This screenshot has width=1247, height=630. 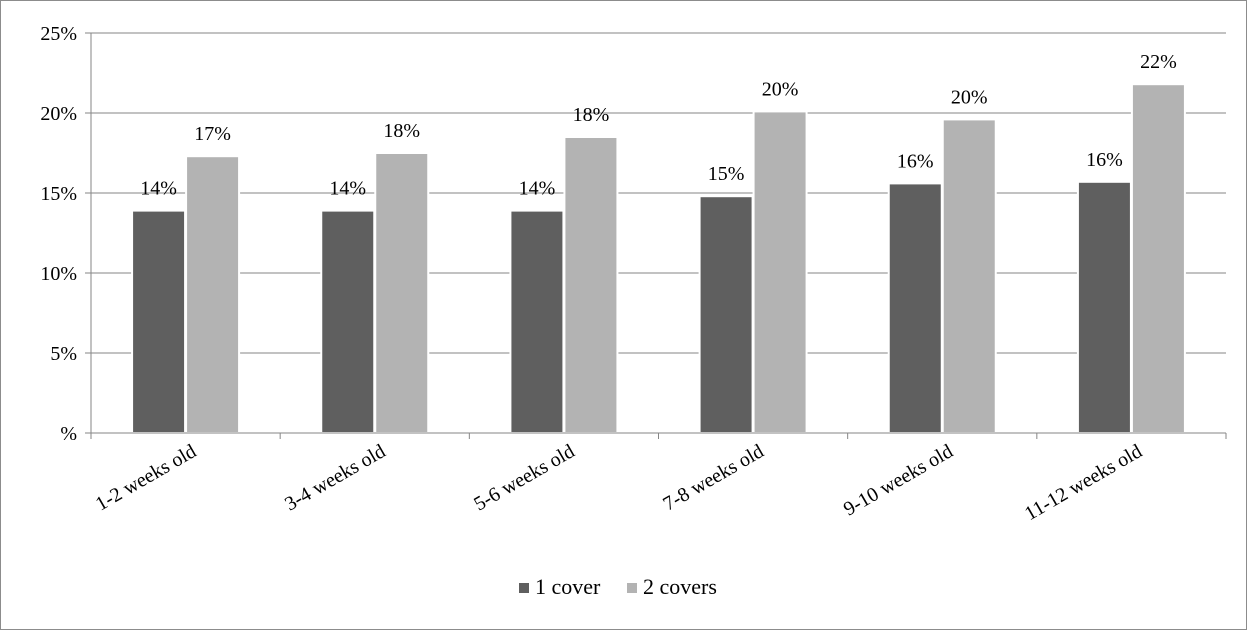 I want to click on data-label: 17%, so click(x=212, y=134).